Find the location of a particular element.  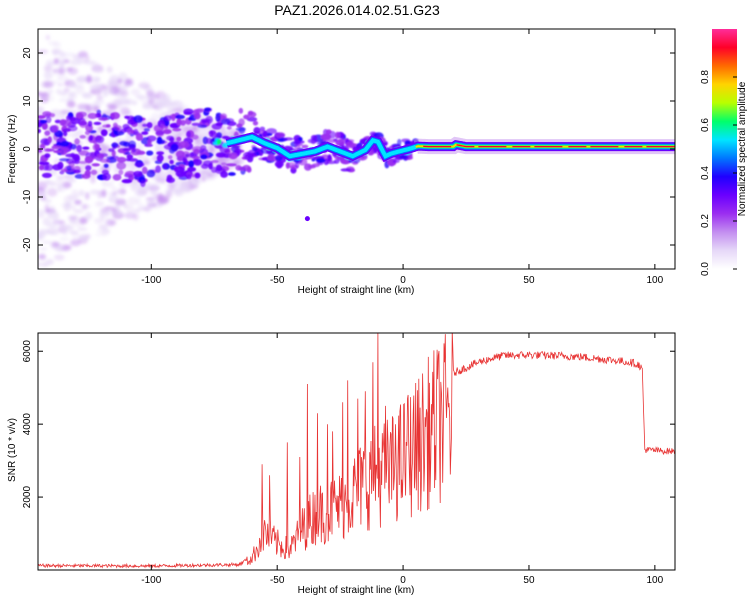

spectrogram-xlabel: Height of straight line (km) is located at coordinates (356, 290).